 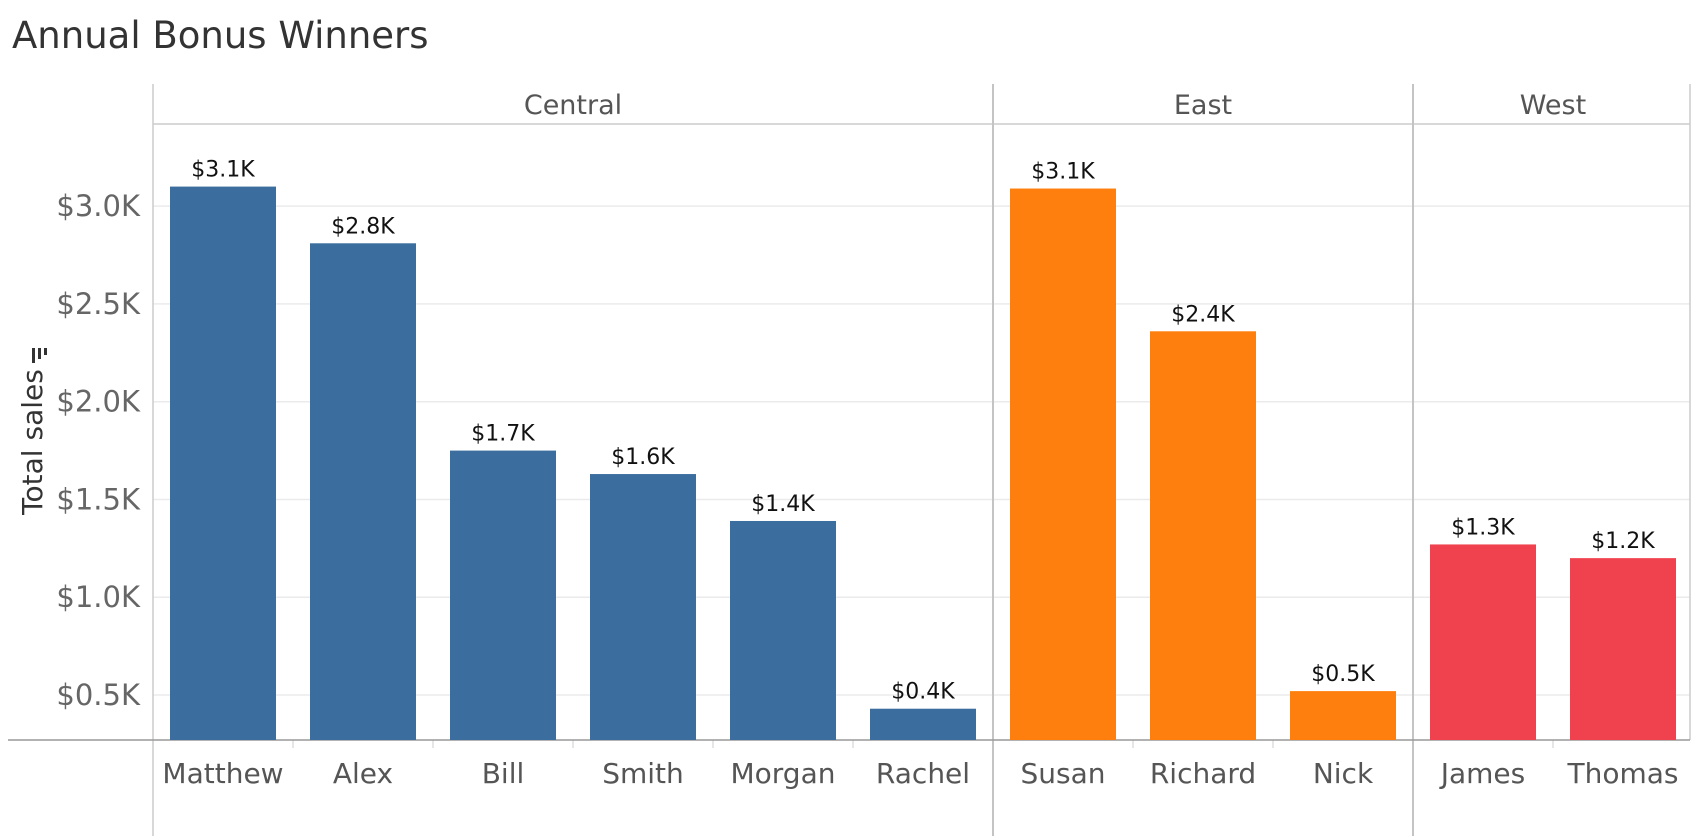 What do you see at coordinates (783, 773) in the screenshot?
I see `category-label: Morgan` at bounding box center [783, 773].